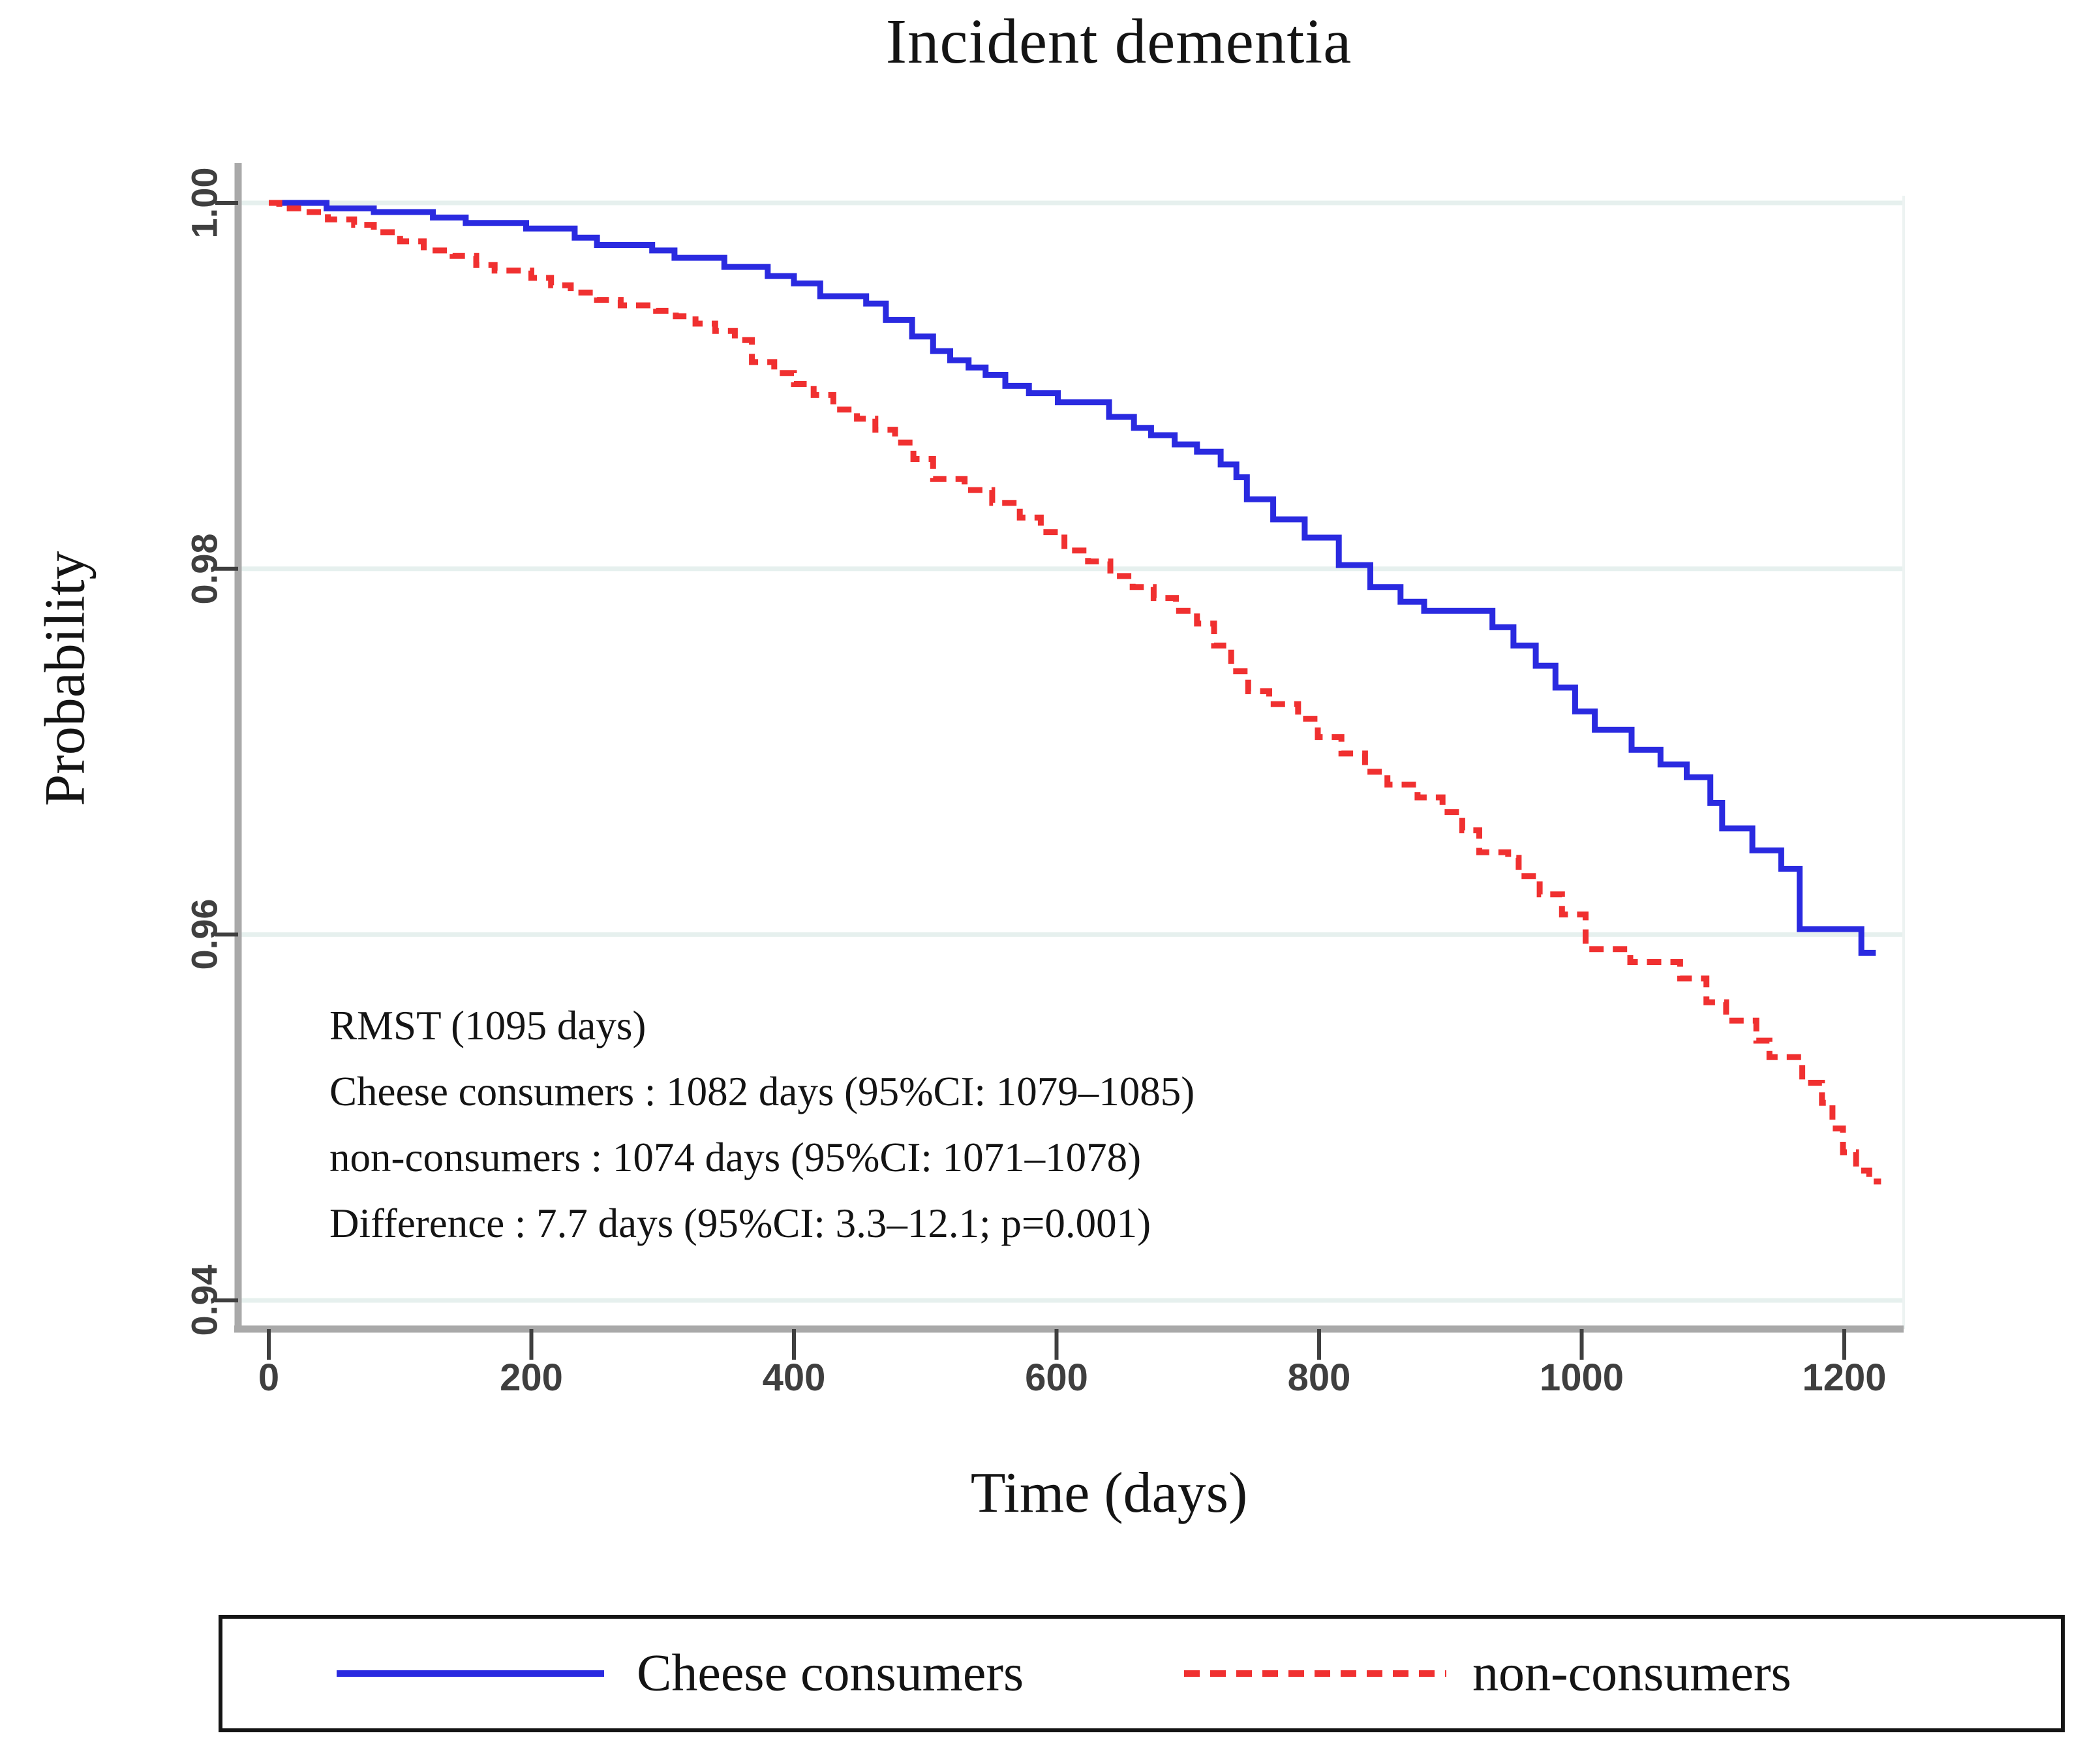  Describe the element at coordinates (204, 934) in the screenshot. I see `y-tick-label-0.96: 0.96` at that location.